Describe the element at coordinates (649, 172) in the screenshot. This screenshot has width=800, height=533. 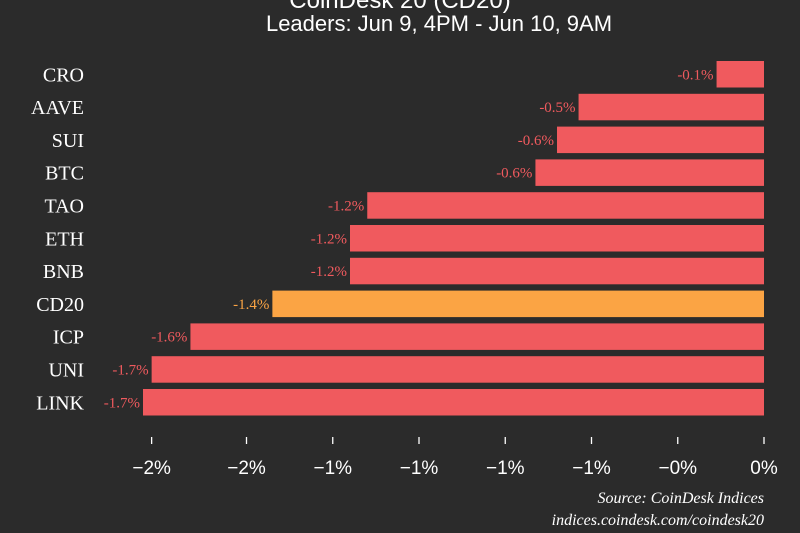
I see `bar-btc` at that location.